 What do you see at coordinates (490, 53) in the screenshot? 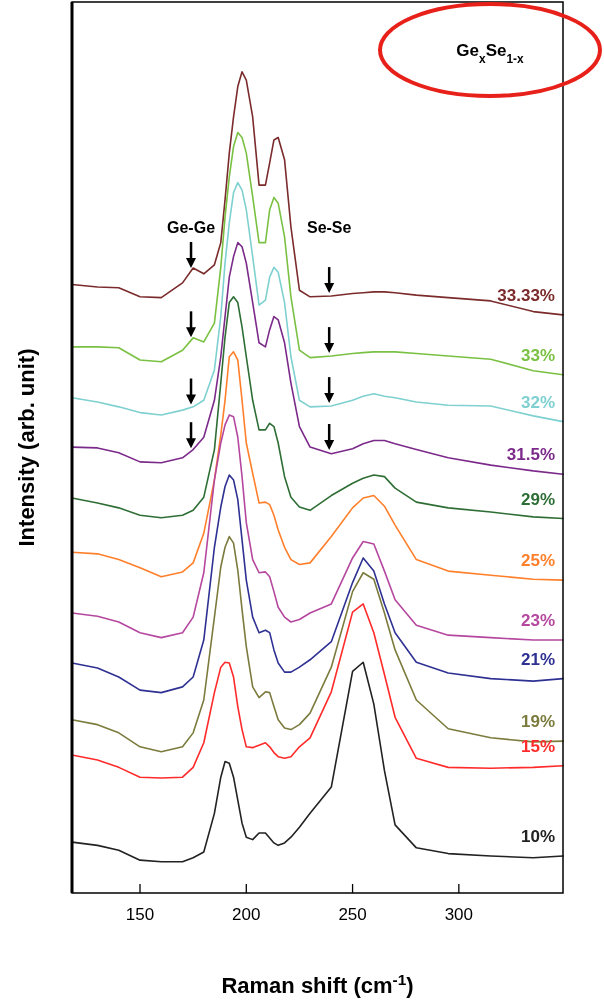
I see `text: Ge$_{x}$Se$_{1-x}$` at bounding box center [490, 53].